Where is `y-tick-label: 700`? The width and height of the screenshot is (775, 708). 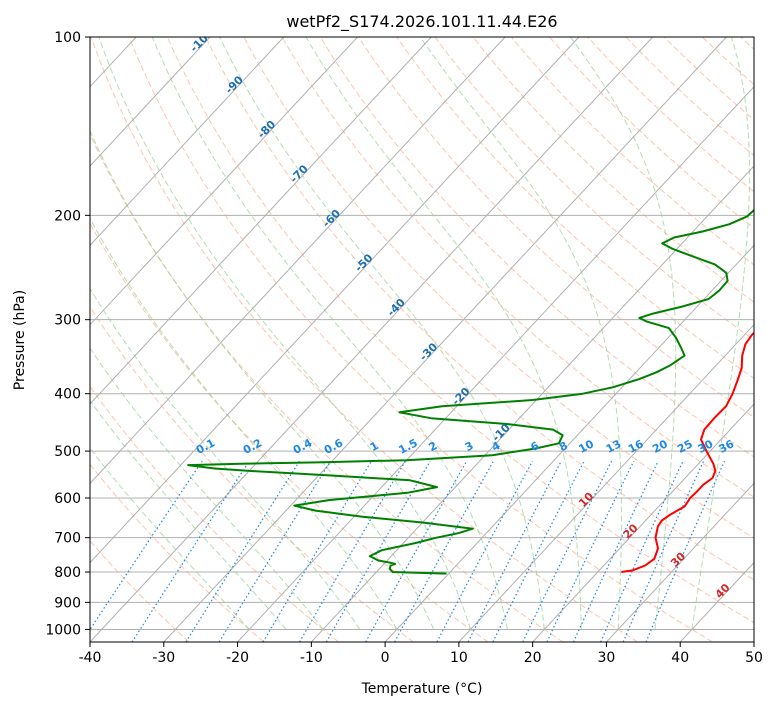 y-tick-label: 700 is located at coordinates (67, 539).